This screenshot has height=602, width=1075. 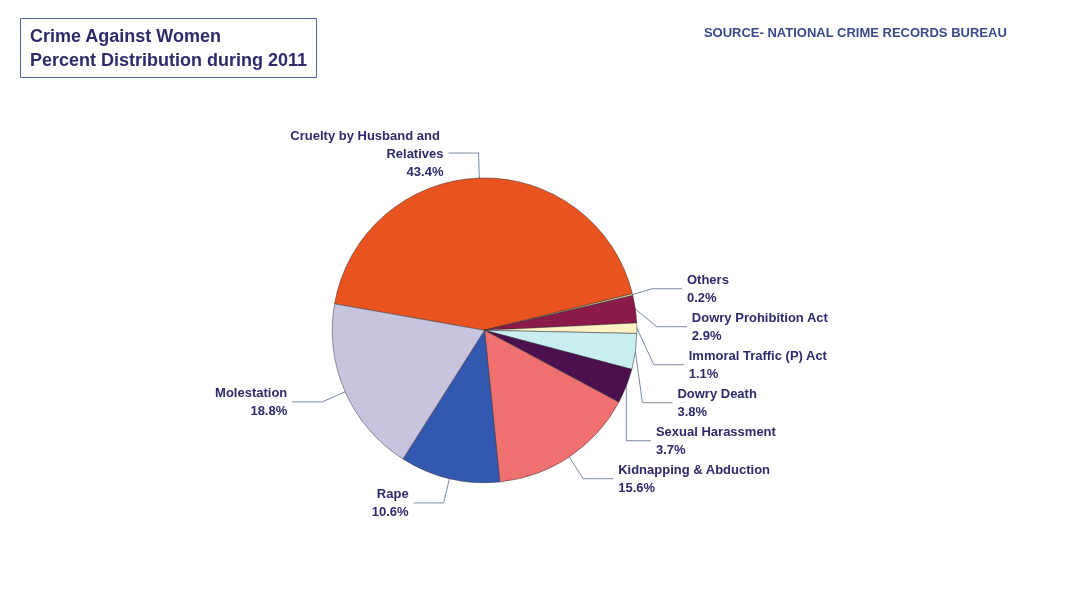 I want to click on data-label: 3.8%, so click(x=692, y=412).